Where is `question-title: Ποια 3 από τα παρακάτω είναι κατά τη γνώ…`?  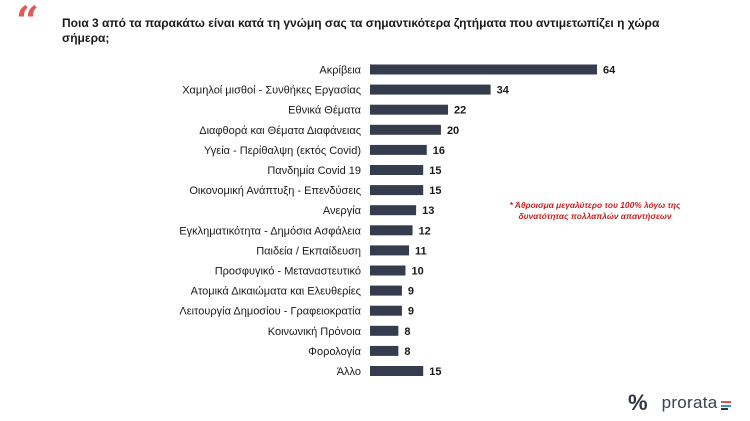
question-title: Ποια 3 από τα παρακάτω είναι κατά τη γνώ… is located at coordinates (361, 30).